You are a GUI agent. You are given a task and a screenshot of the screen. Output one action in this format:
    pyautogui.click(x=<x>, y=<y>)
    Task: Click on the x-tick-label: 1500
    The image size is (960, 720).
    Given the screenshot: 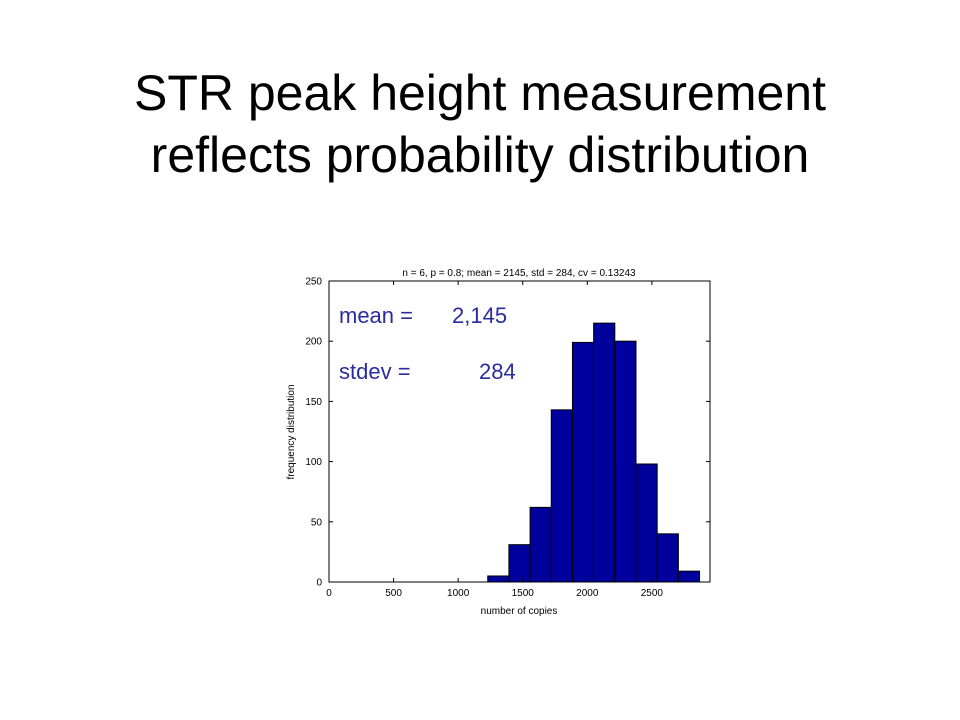 What is the action you would take?
    pyautogui.click(x=523, y=593)
    